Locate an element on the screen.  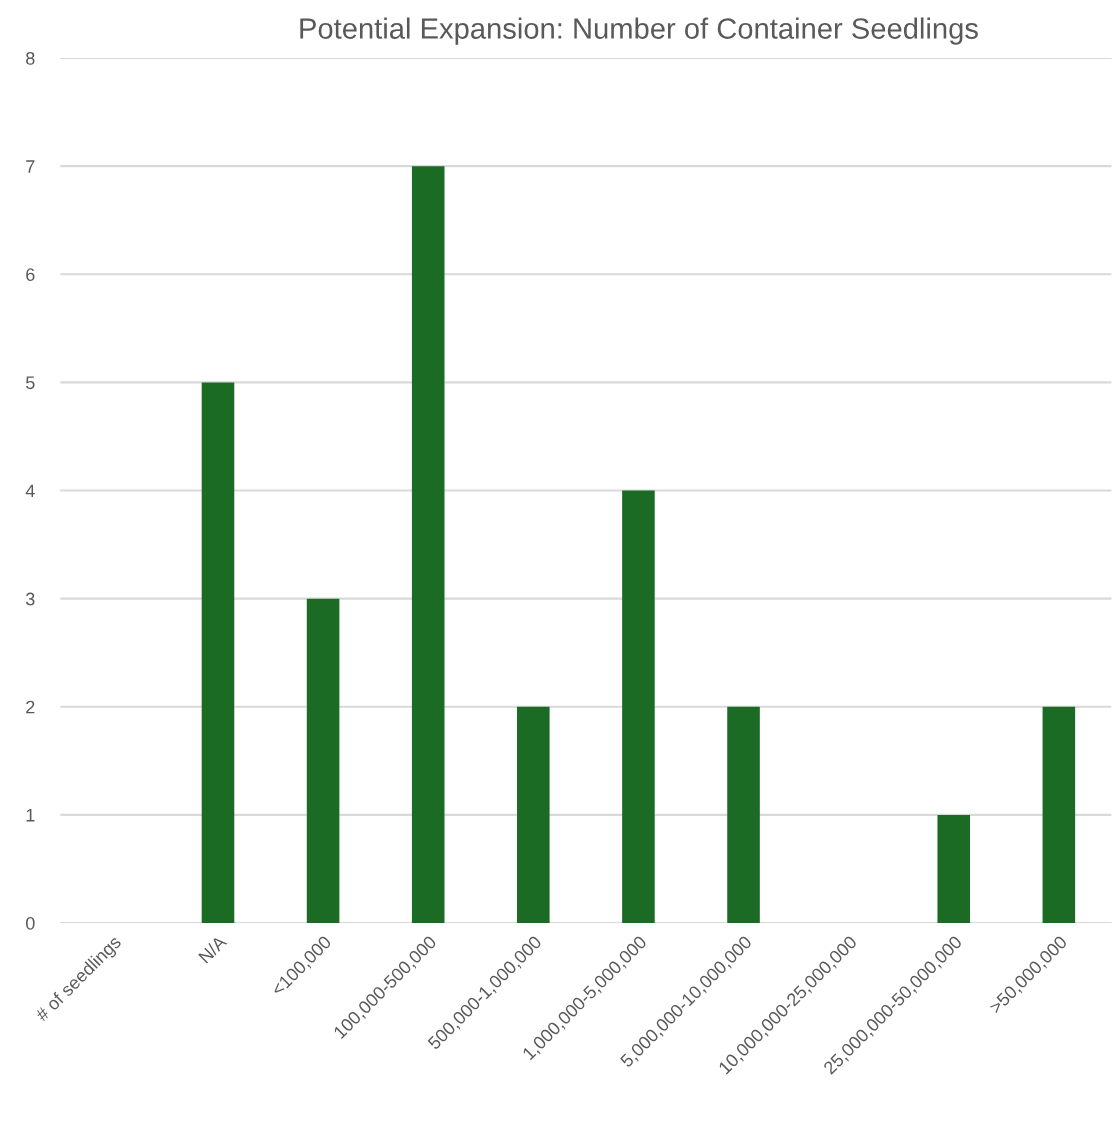
y-tick-label: 3 is located at coordinates (30, 599).